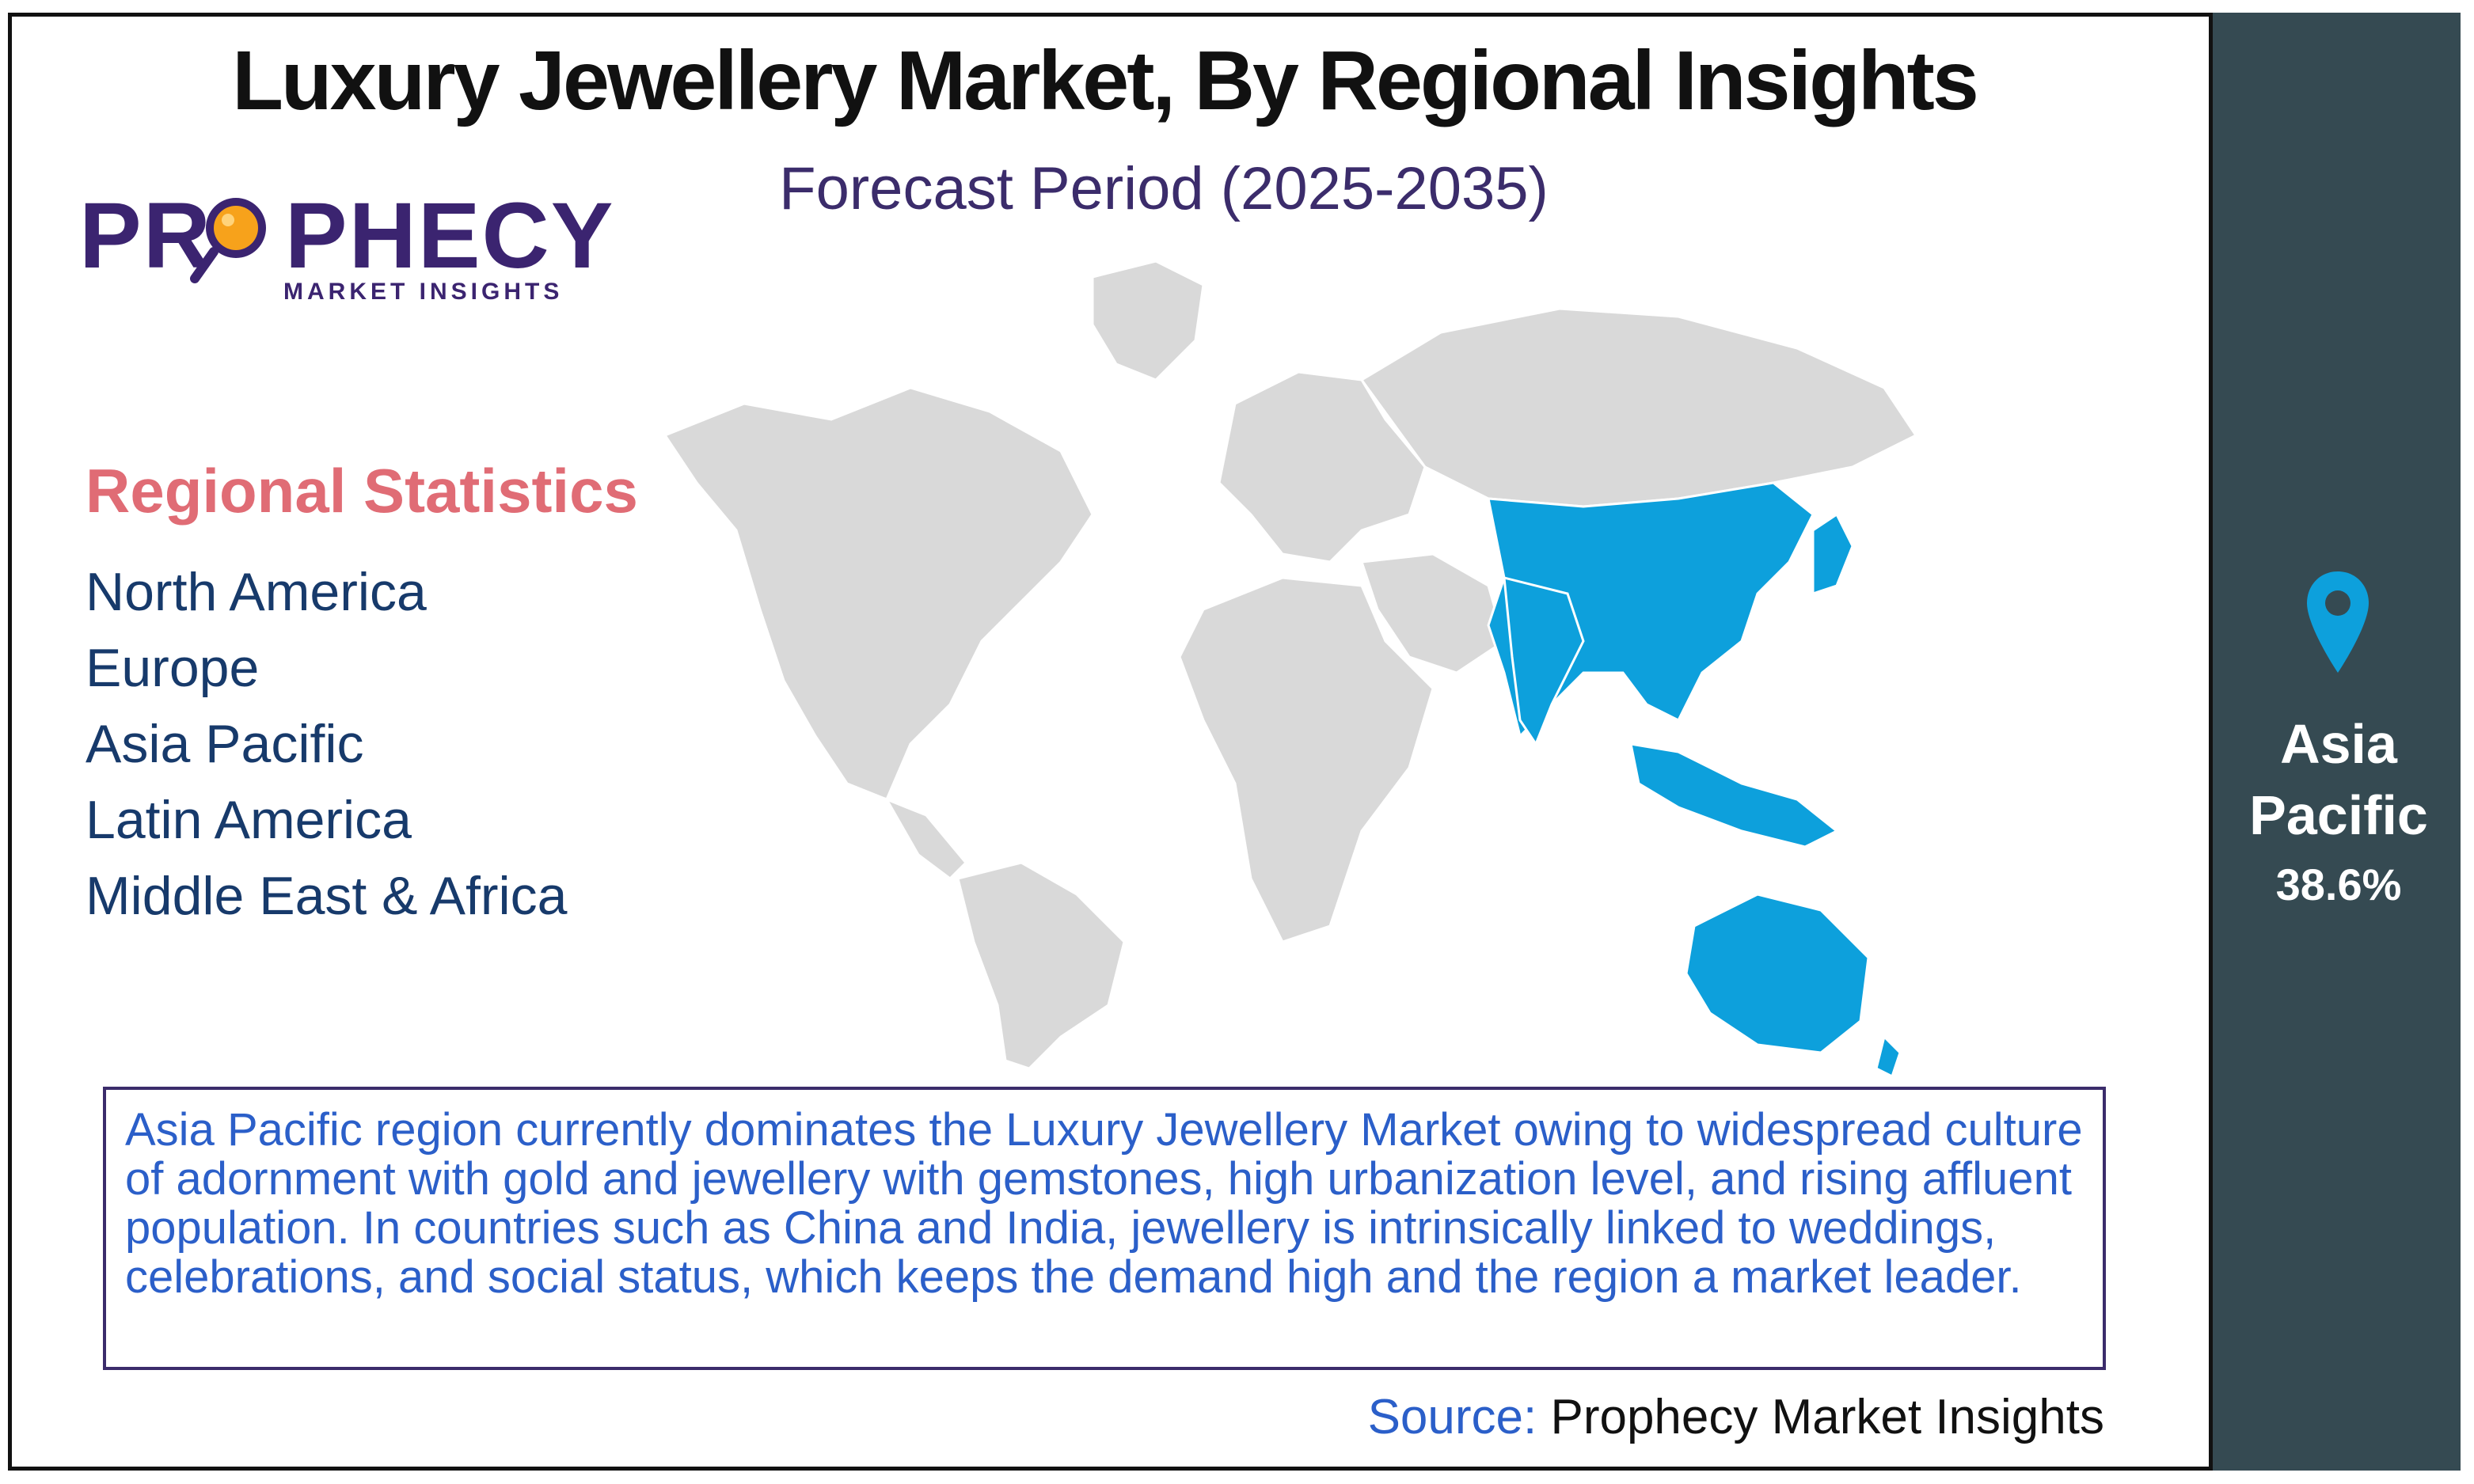 The height and width of the screenshot is (1484, 2474). Describe the element at coordinates (1452, 1417) in the screenshot. I see `source-label: Source:` at that location.